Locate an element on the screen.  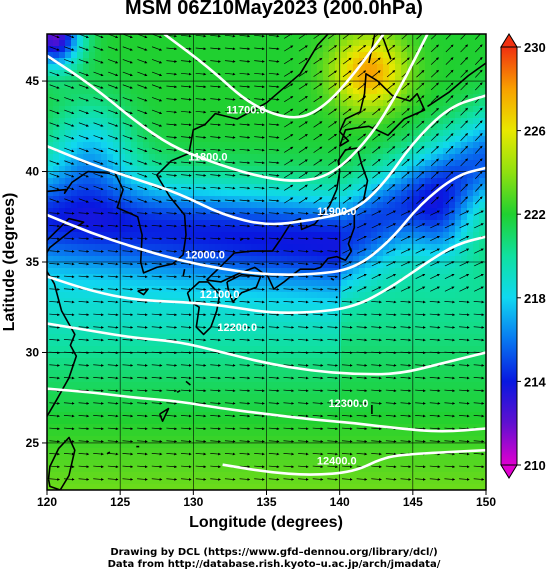
x-axis-label: Longitude (degrees) is located at coordinates (266, 522).